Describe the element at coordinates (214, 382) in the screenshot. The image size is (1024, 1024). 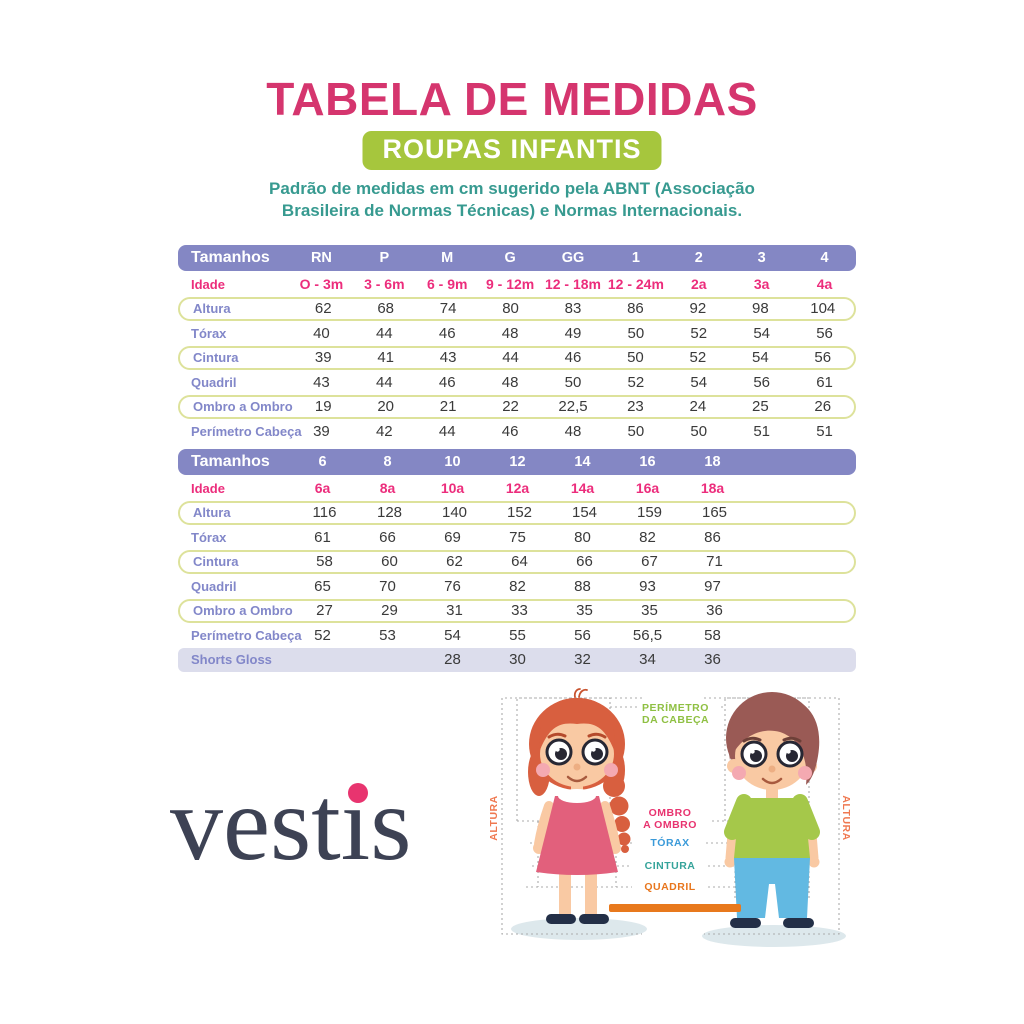
I see `row-label: Quadril` at that location.